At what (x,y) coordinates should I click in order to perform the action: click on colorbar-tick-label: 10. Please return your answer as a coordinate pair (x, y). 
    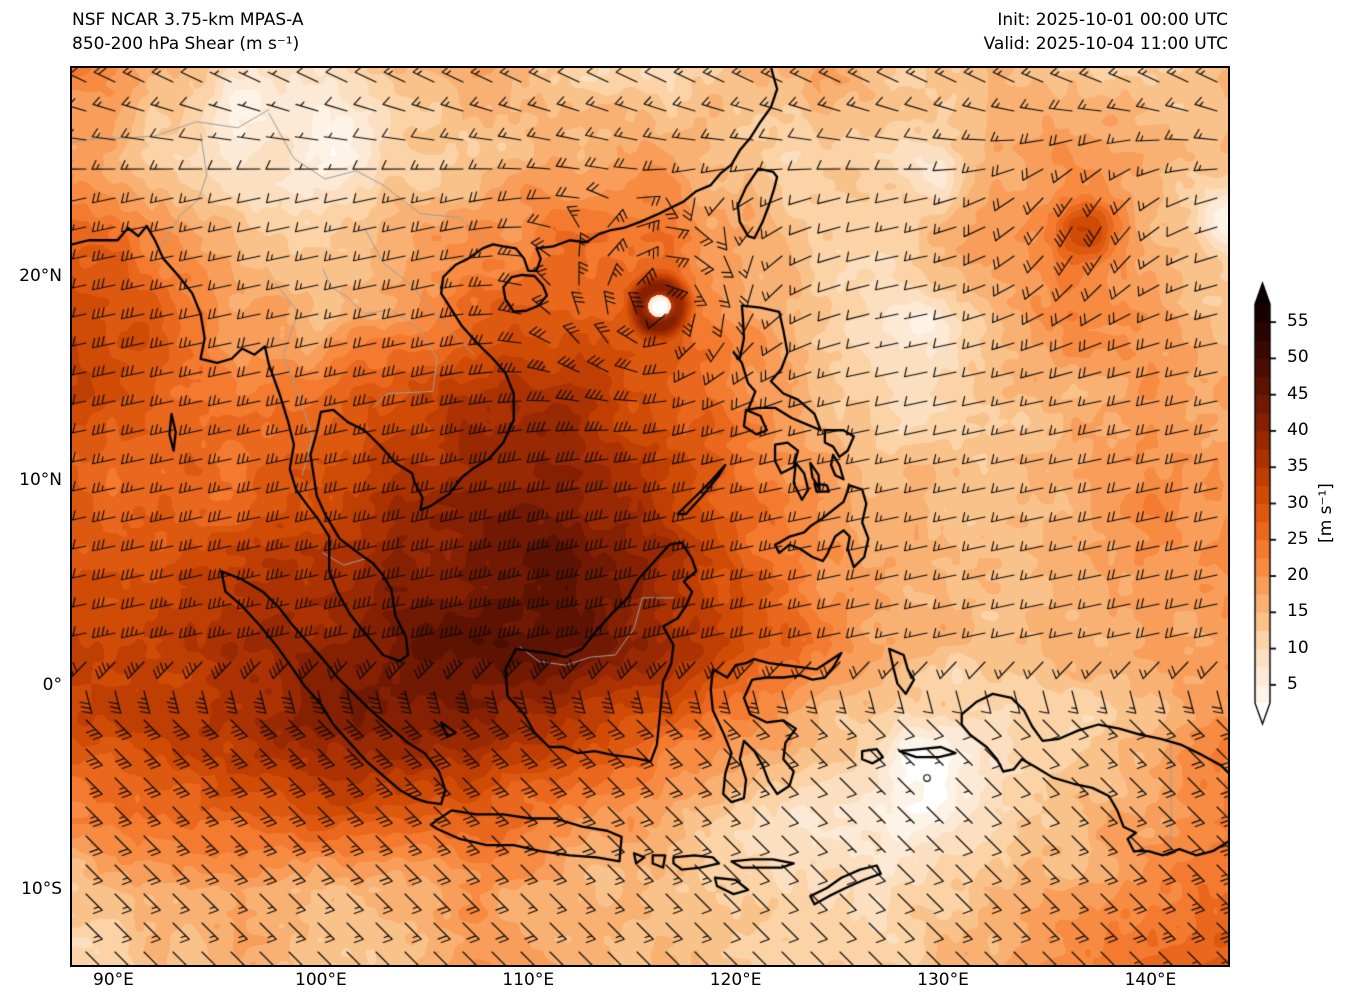
    Looking at the image, I should click on (1298, 647).